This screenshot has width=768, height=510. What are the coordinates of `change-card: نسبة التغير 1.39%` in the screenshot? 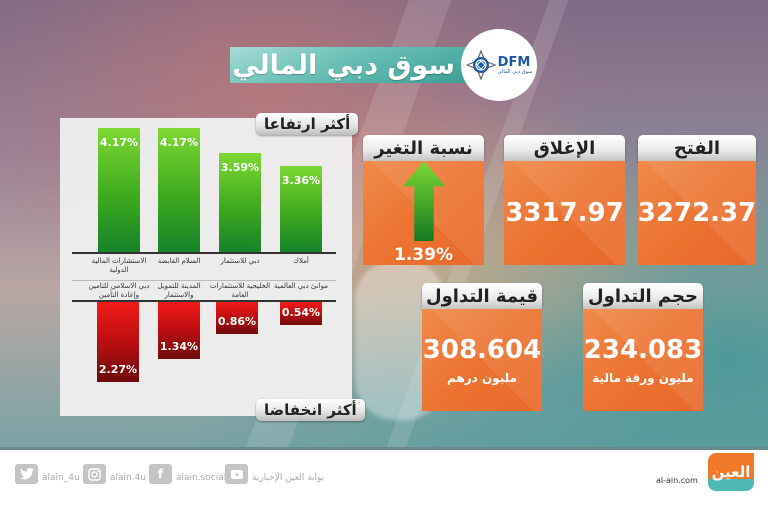 It's located at (423, 200).